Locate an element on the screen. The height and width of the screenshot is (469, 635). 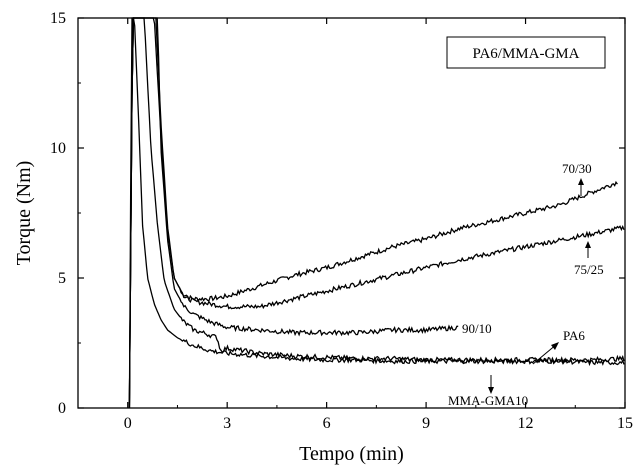
x-tick-label: 15 is located at coordinates (625, 423).